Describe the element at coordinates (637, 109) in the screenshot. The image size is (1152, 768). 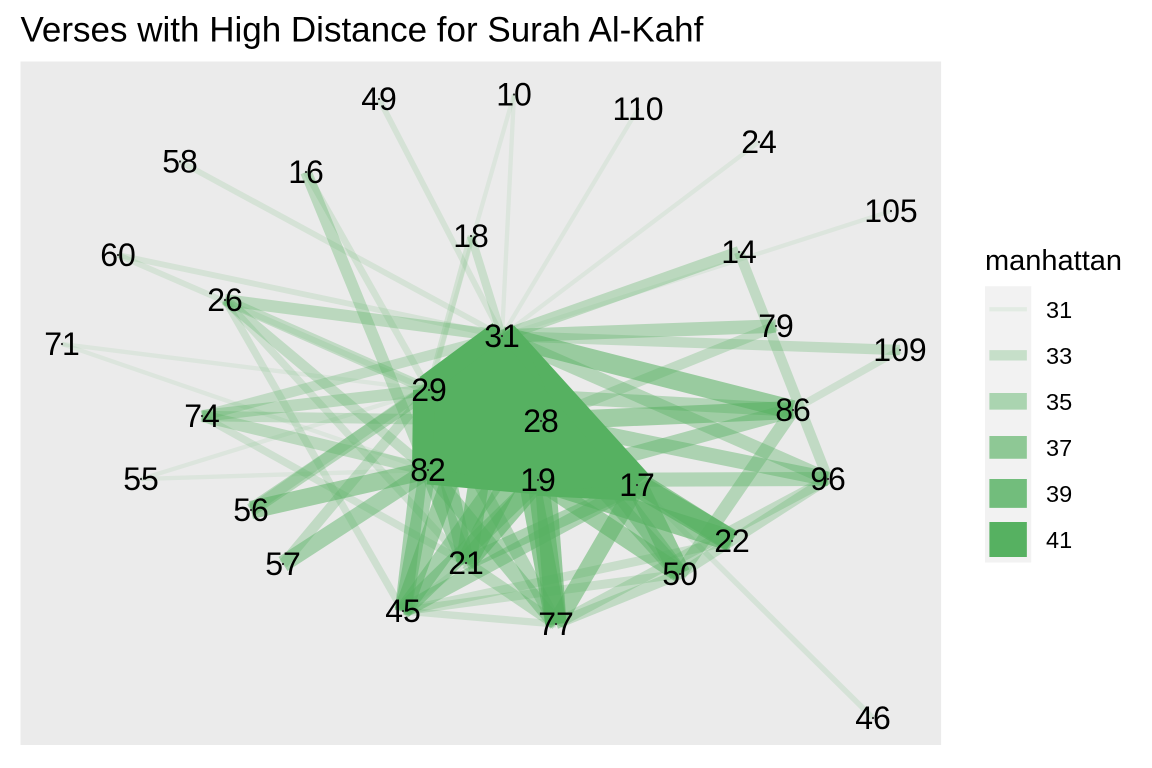
I see `svg-text: 110` at that location.